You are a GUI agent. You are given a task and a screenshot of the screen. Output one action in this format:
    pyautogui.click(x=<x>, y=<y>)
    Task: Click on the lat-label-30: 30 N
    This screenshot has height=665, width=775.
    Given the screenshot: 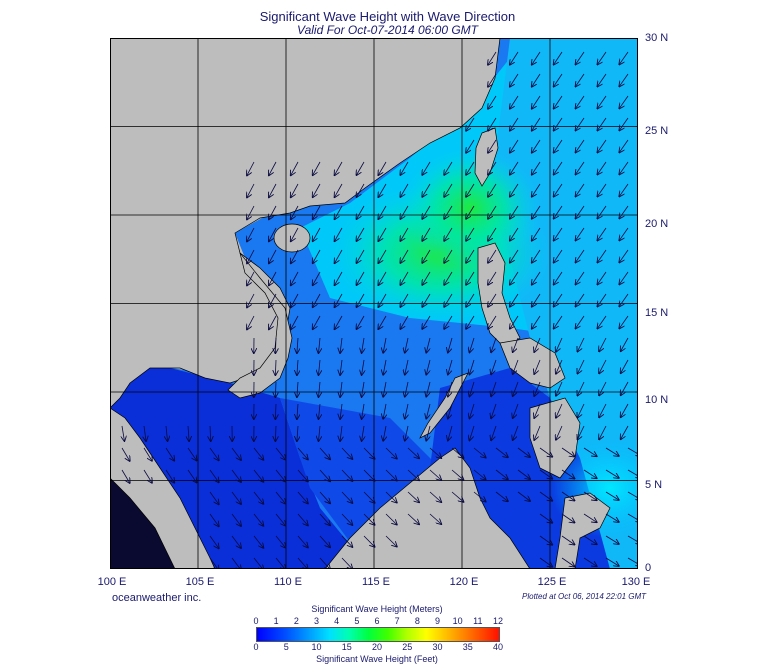 What is the action you would take?
    pyautogui.click(x=657, y=38)
    